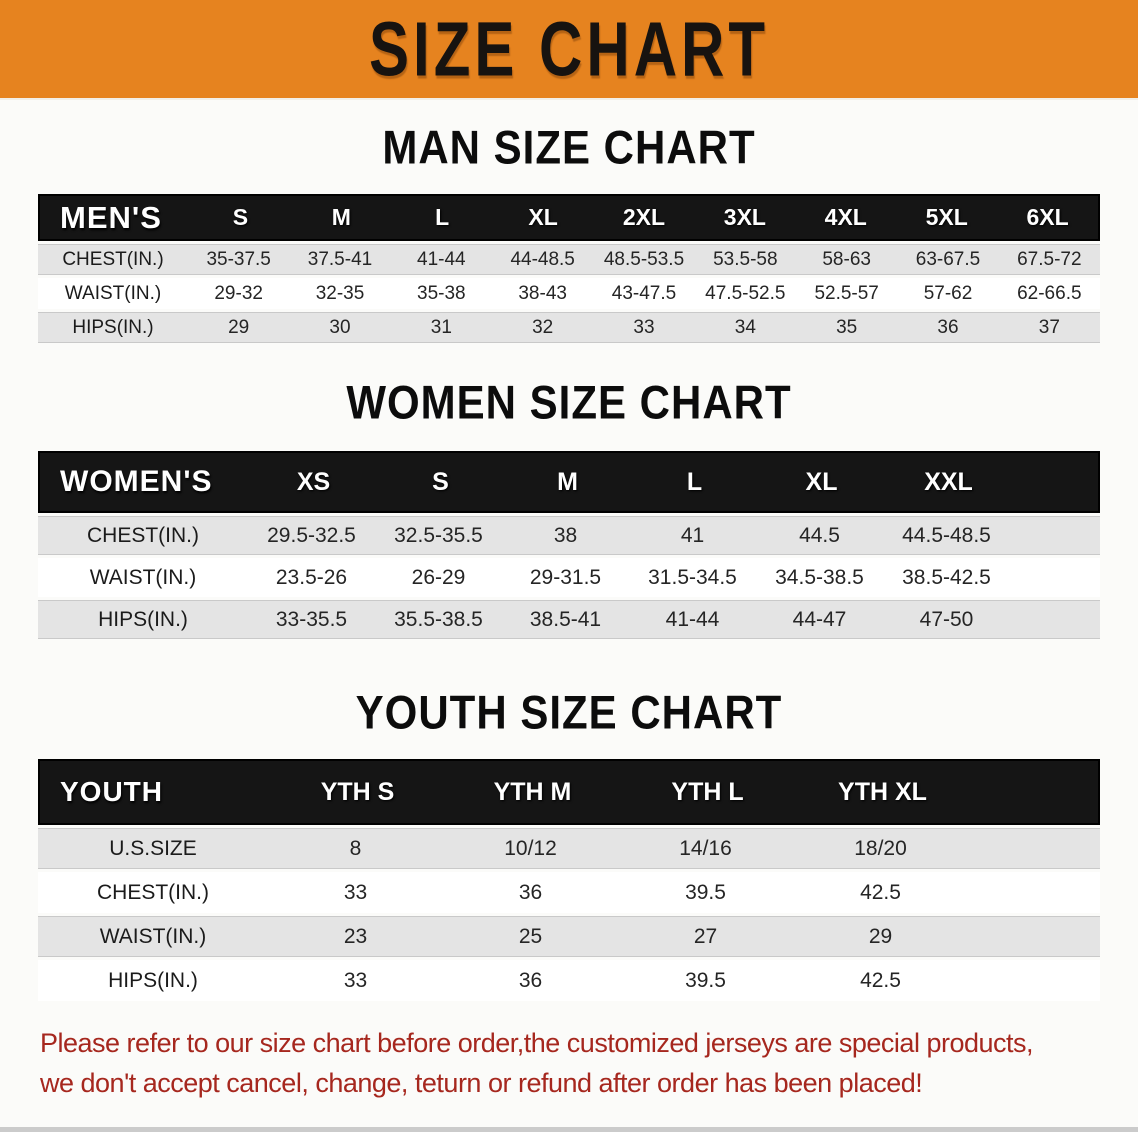 This screenshot has width=1138, height=1132. What do you see at coordinates (565, 535) in the screenshot?
I see `women-chest-in-value-m: 38` at bounding box center [565, 535].